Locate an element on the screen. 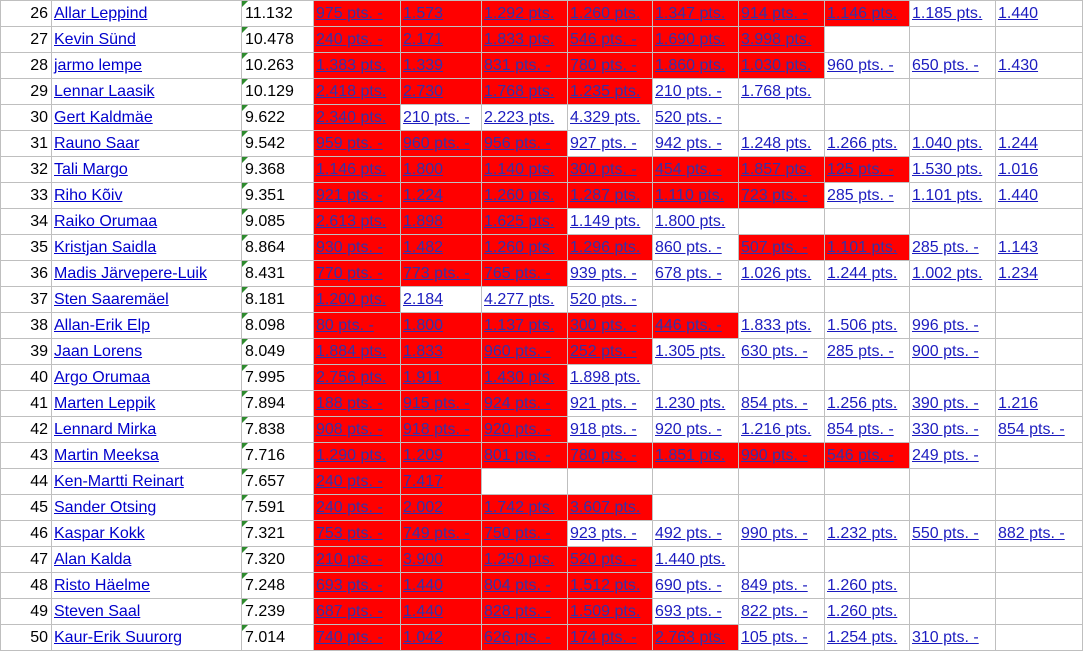  points-link: 310 pts. - is located at coordinates (945, 637).